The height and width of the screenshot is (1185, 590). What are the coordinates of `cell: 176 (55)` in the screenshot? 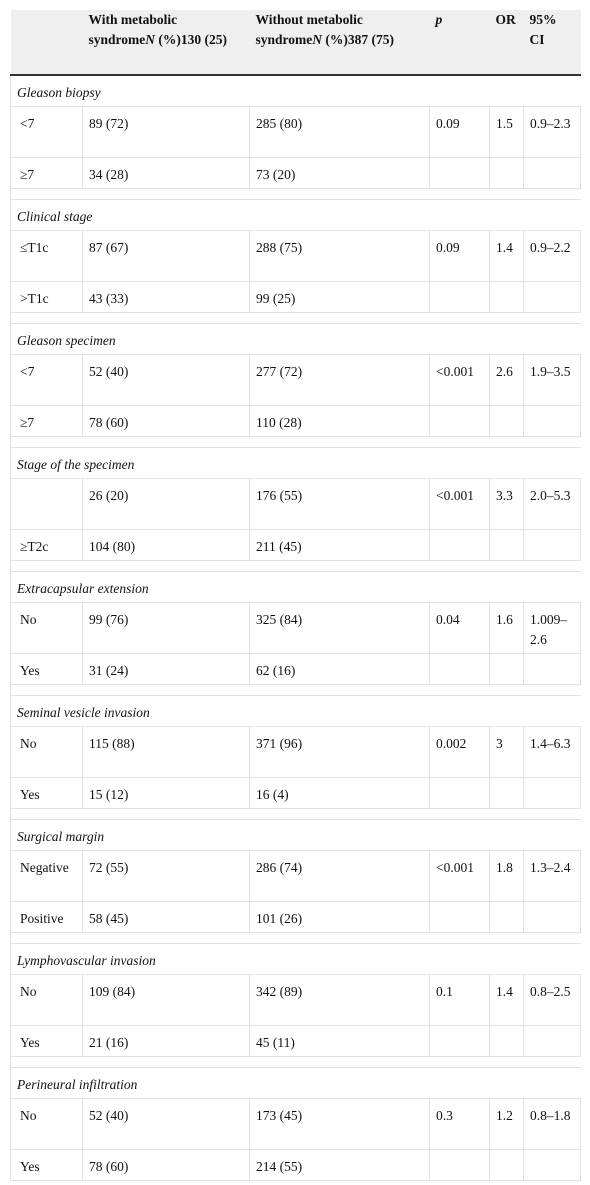 It's located at (339, 503).